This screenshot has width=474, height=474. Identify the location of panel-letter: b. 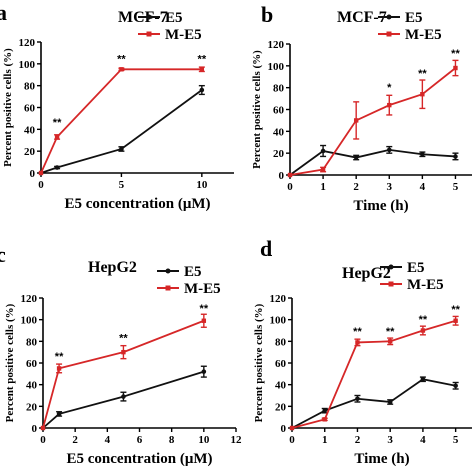
(267, 14).